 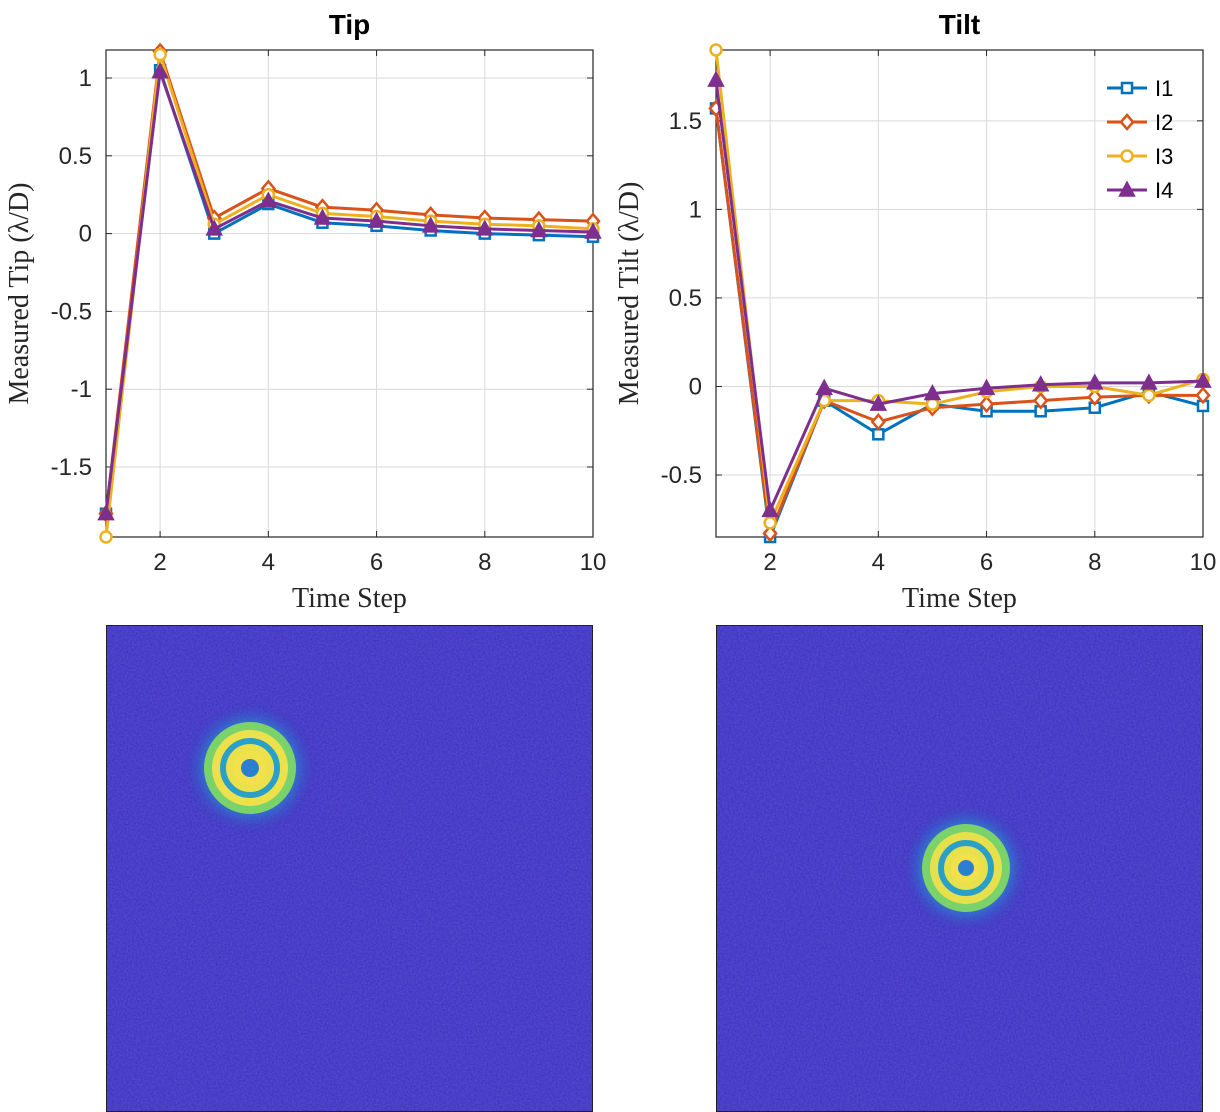 What do you see at coordinates (769, 562) in the screenshot?
I see `tilt-xtick-label: 2` at bounding box center [769, 562].